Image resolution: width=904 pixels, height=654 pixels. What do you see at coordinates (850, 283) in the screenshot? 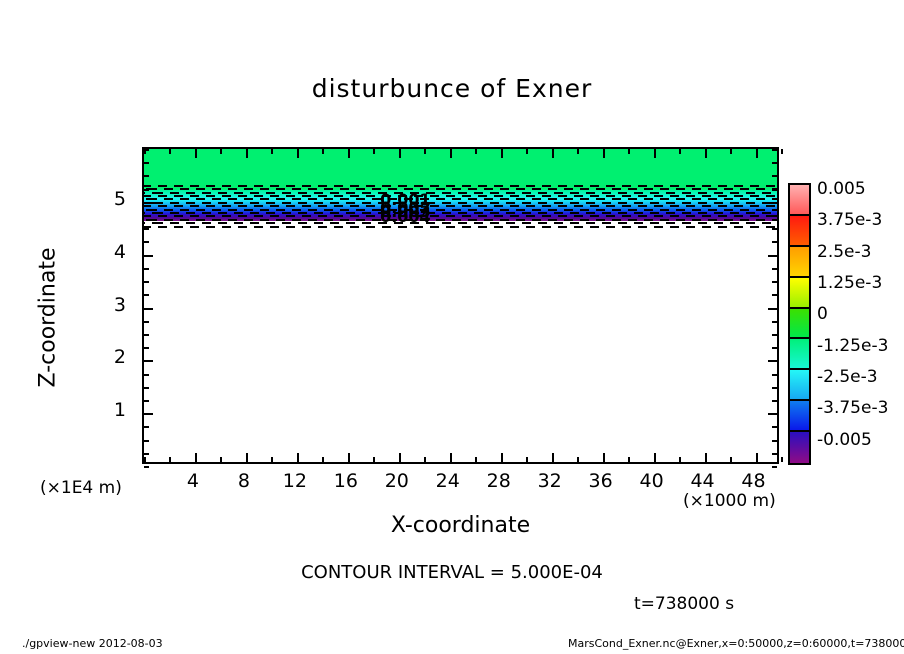
I see `colorbar-tick-label: 1.25e-3` at bounding box center [850, 283].